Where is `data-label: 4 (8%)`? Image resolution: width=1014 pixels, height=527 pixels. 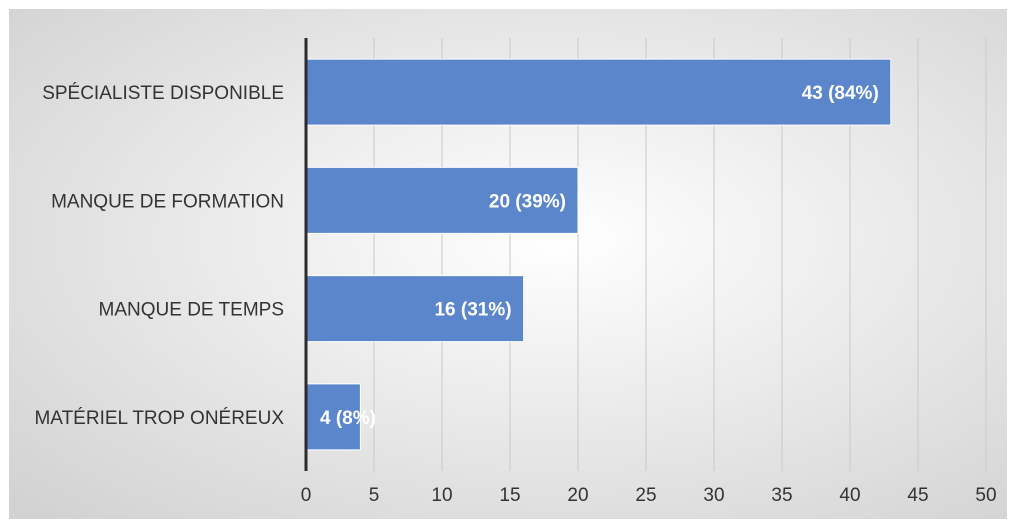
data-label: 4 (8%) is located at coordinates (348, 418).